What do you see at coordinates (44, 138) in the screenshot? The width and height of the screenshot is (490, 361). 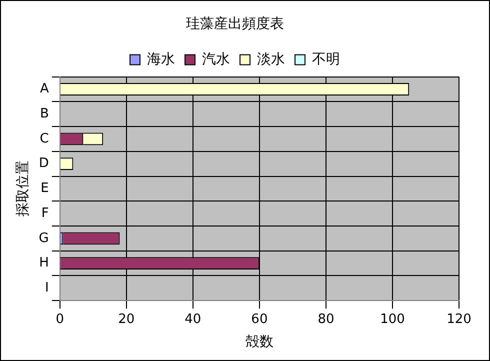 I see `y-tick-label: C` at bounding box center [44, 138].